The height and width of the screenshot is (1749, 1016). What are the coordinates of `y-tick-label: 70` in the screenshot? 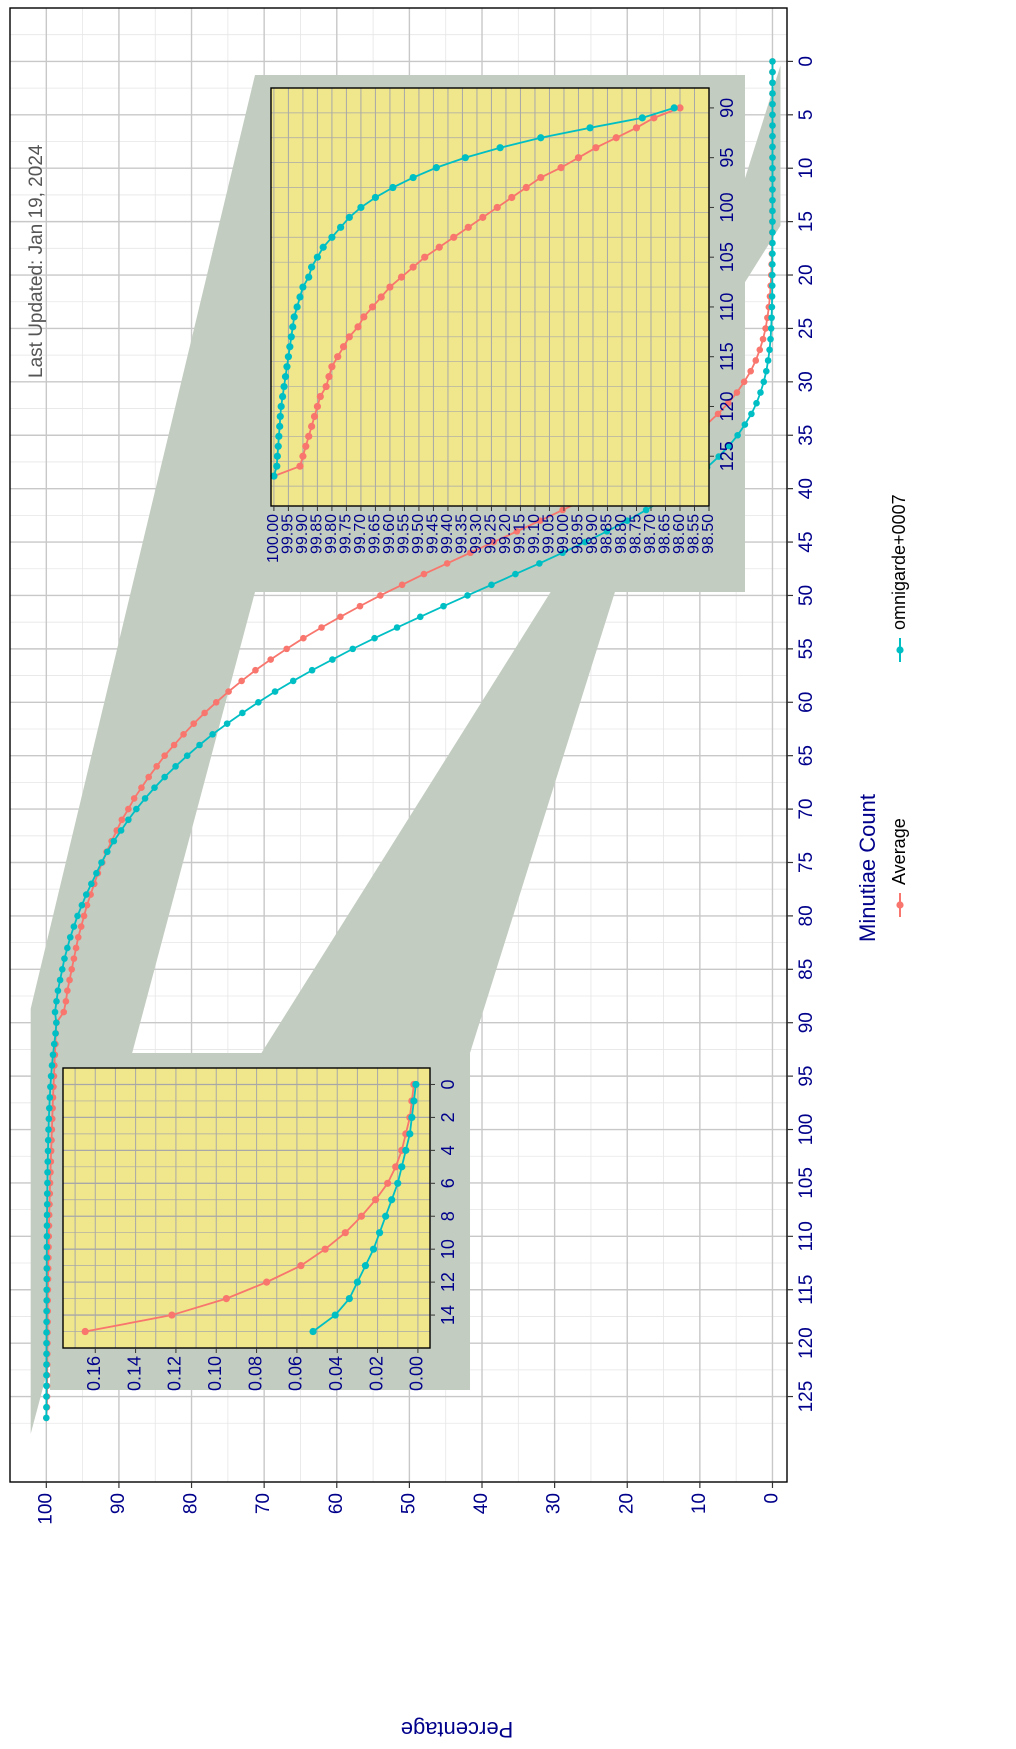 It's located at (263, 1503).